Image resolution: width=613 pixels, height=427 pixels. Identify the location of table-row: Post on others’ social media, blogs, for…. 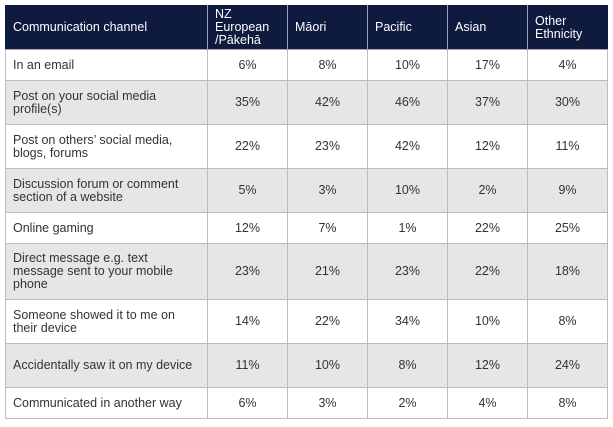
(306, 146).